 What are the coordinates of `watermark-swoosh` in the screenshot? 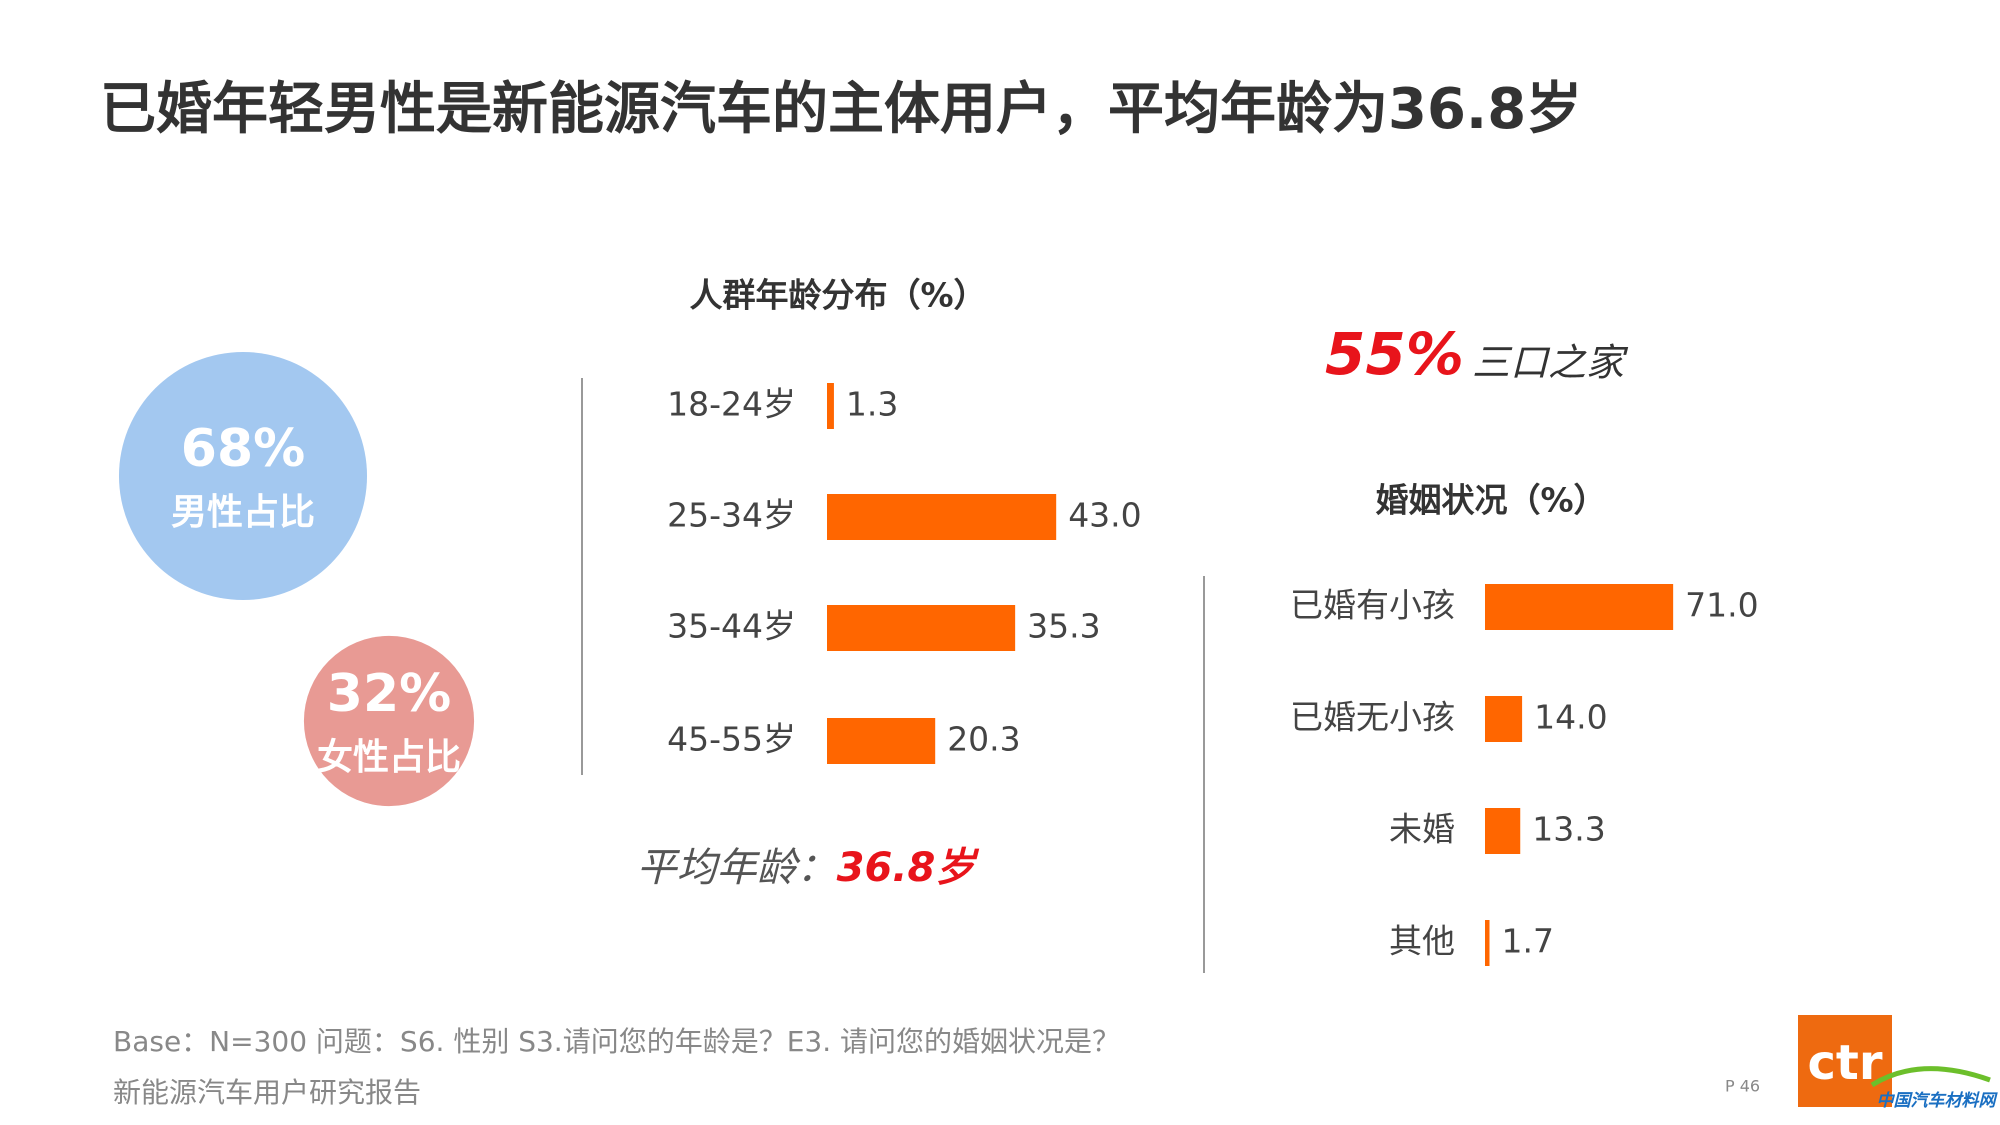 It's located at (1930, 1077).